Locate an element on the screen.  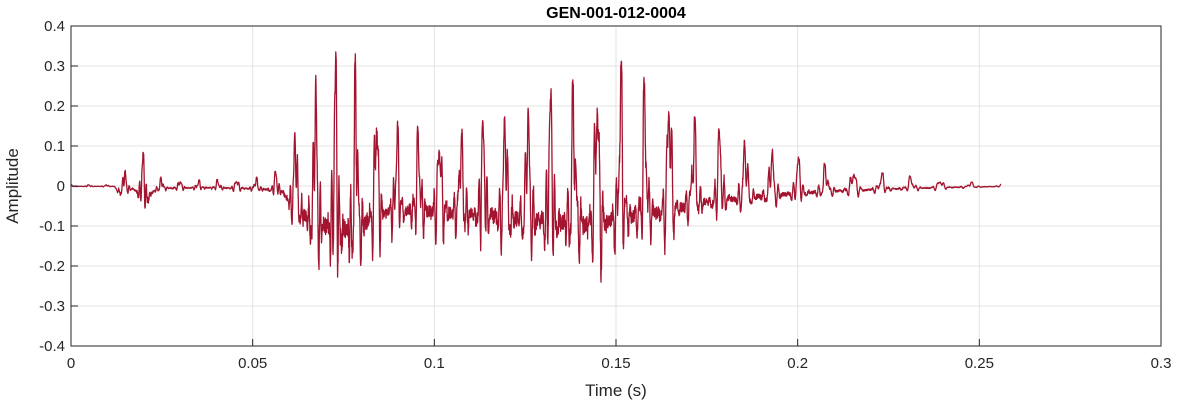
x-tick-label: 0.25 is located at coordinates (979, 363).